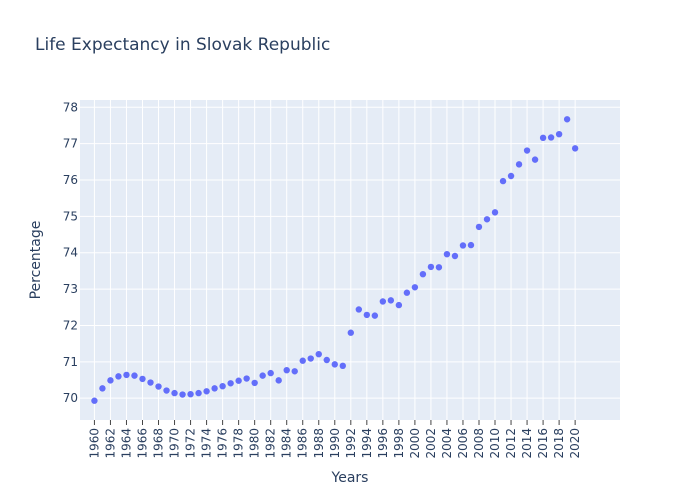  I want to click on y-tick-label: 72, so click(70, 325).